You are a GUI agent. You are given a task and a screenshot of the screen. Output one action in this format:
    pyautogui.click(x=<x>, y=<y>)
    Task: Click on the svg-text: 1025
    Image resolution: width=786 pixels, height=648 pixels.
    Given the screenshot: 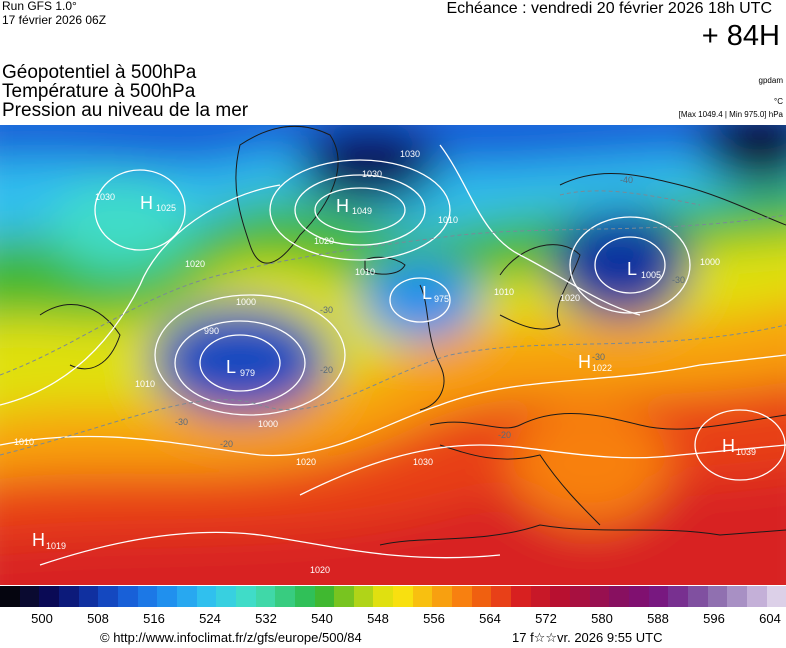 What is the action you would take?
    pyautogui.click(x=166, y=208)
    